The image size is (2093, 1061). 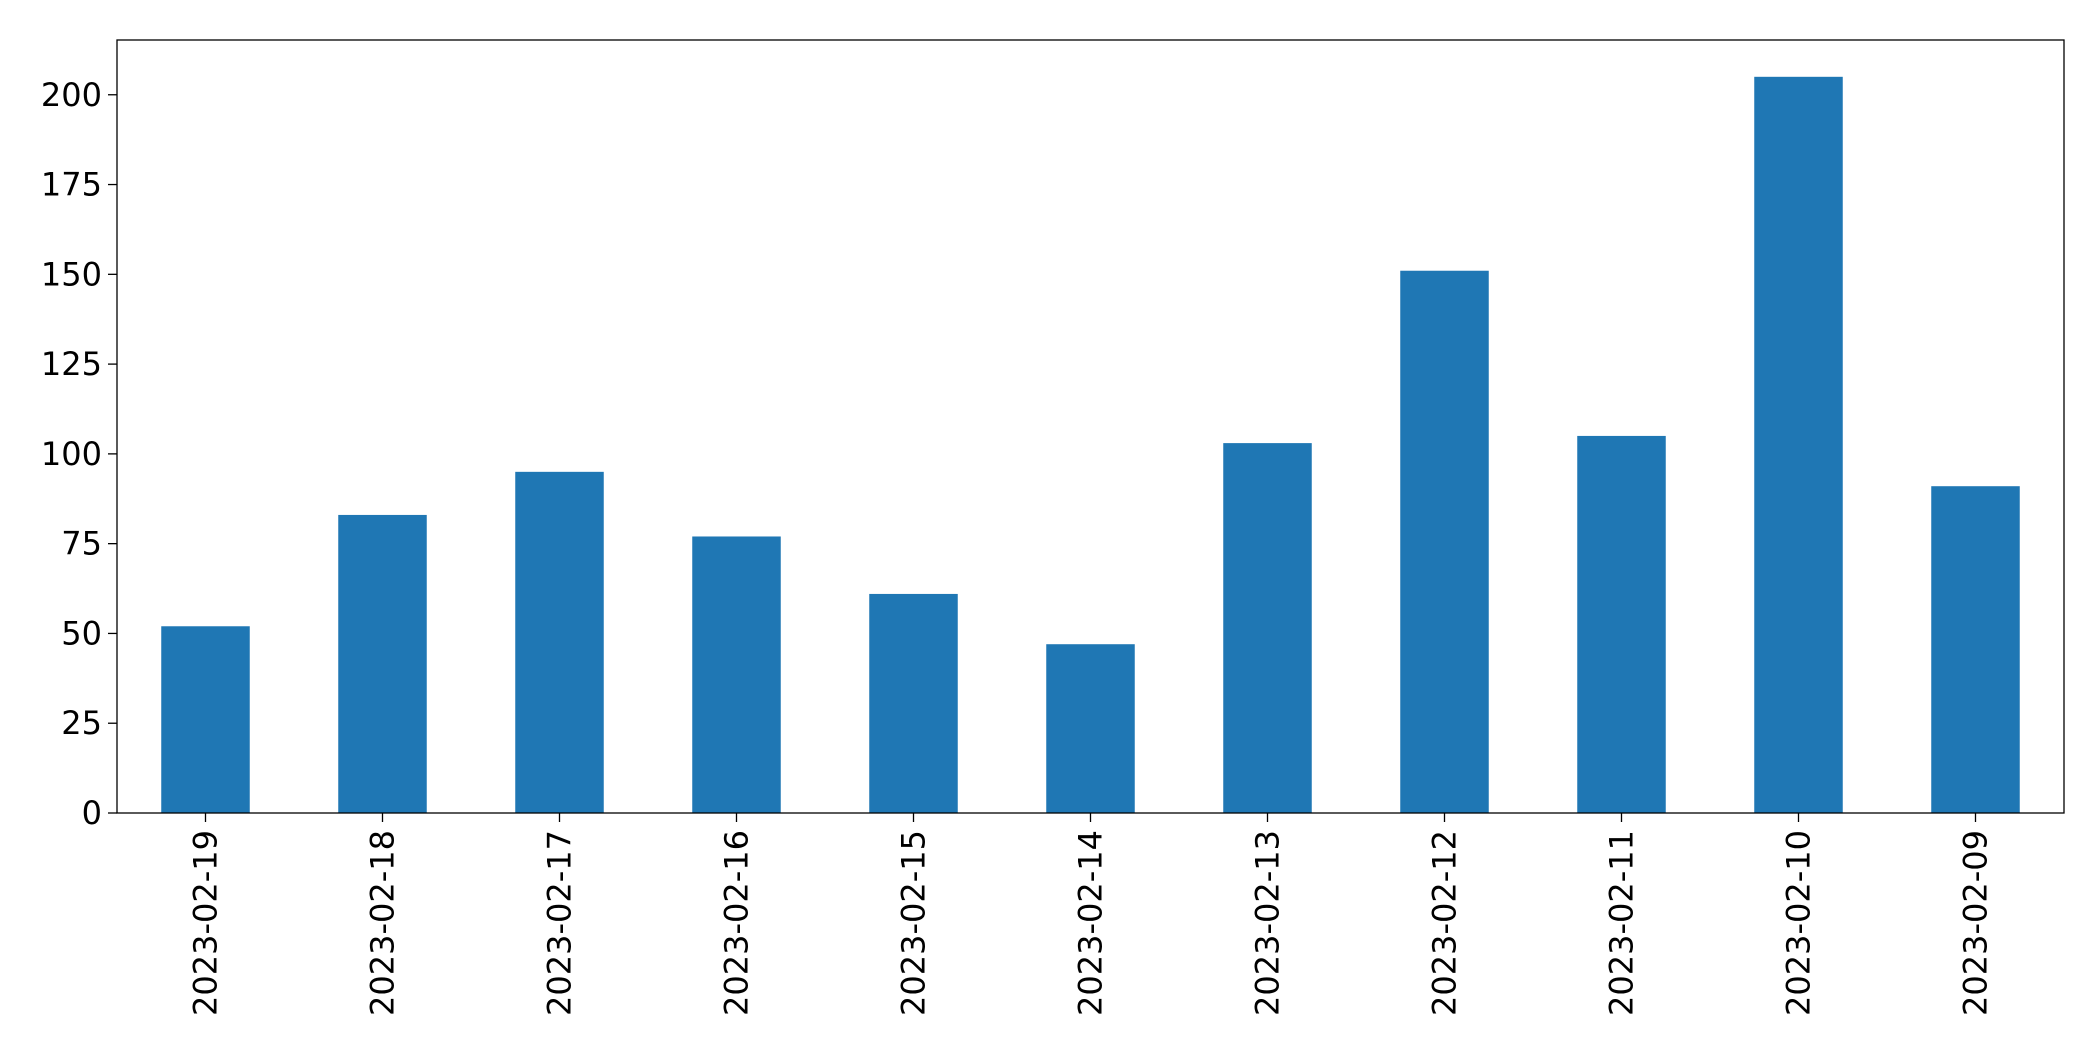 What do you see at coordinates (92, 813) in the screenshot?
I see `y-tick-label: 0` at bounding box center [92, 813].